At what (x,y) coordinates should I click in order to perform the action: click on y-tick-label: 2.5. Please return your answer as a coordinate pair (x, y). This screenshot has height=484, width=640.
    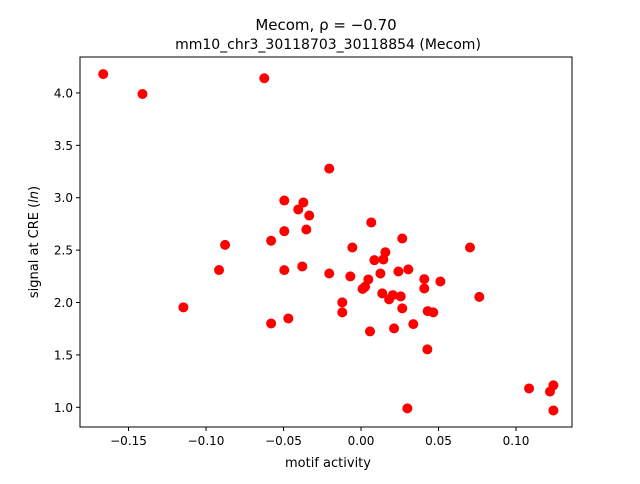
    Looking at the image, I should click on (63, 251).